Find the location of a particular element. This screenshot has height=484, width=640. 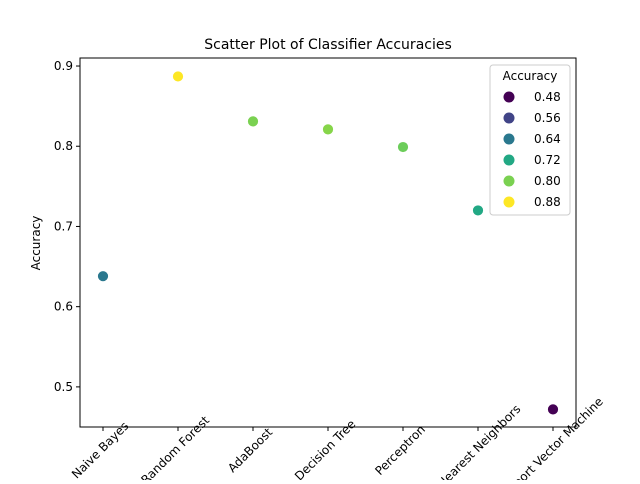

x-tick-label: Perceptron is located at coordinates (400, 450).